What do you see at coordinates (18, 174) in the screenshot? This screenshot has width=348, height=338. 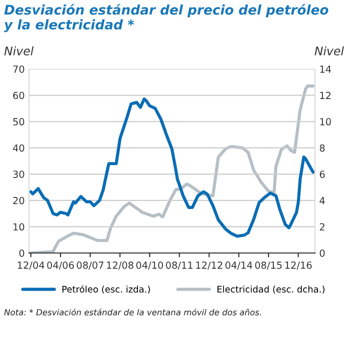 I see `y-tick-label: 30` at bounding box center [18, 174].